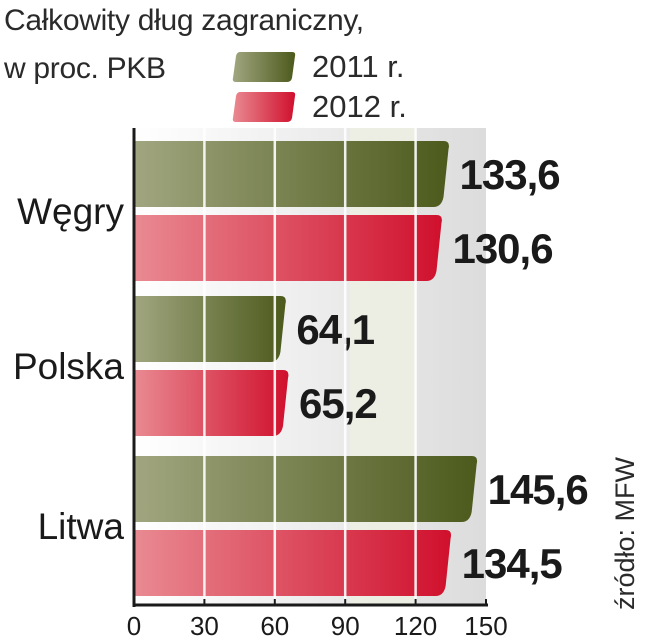 This screenshot has width=649, height=640. Describe the element at coordinates (415, 625) in the screenshot. I see `x-tick-label: 120` at that location.